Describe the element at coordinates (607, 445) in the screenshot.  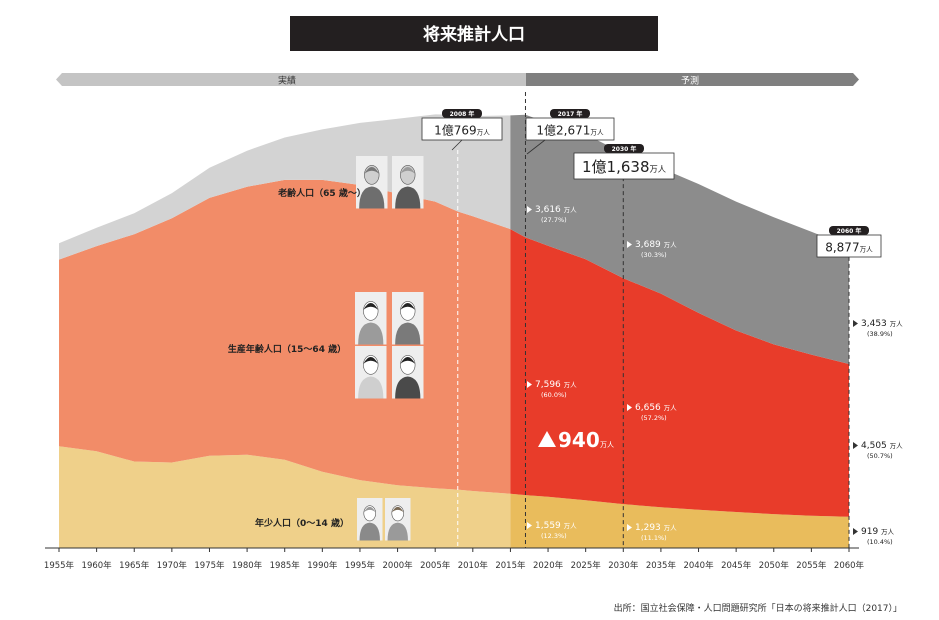
I see `decline-unit: 万人` at that location.